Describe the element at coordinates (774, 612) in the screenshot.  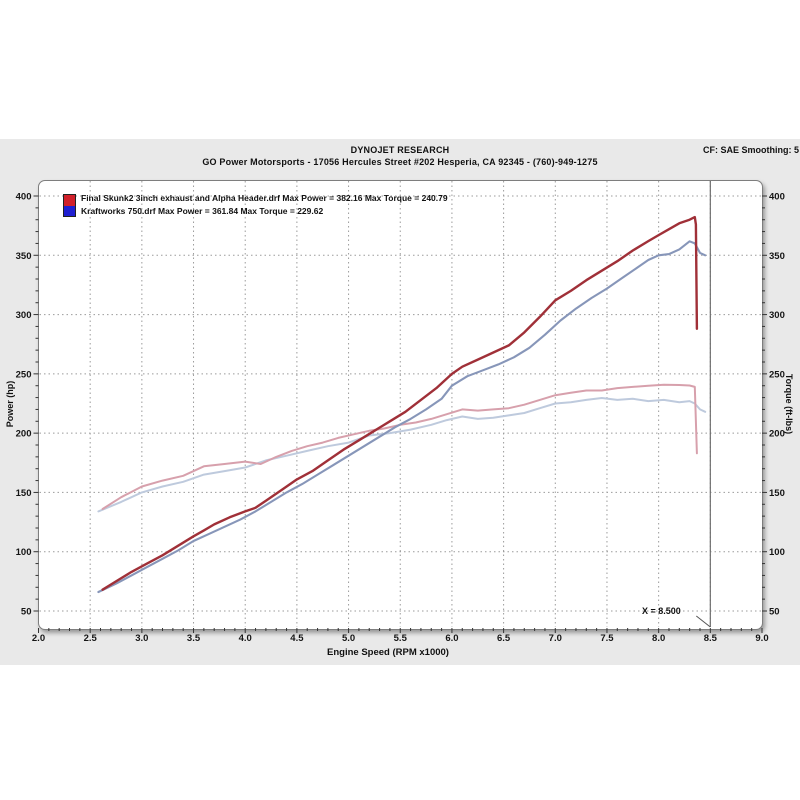
I see `torque-tick-label: 50` at that location.